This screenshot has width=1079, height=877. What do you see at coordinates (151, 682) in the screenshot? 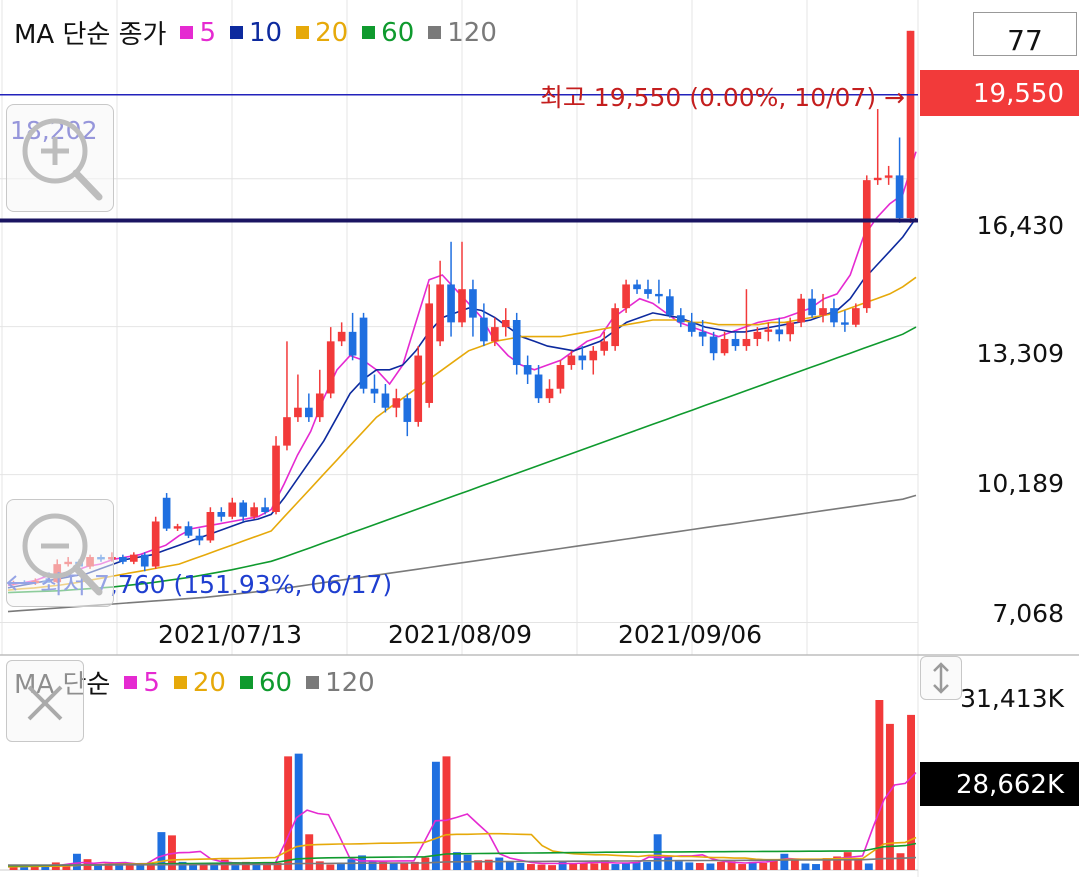
I see `volume-legend-label-5: 5` at bounding box center [151, 682].